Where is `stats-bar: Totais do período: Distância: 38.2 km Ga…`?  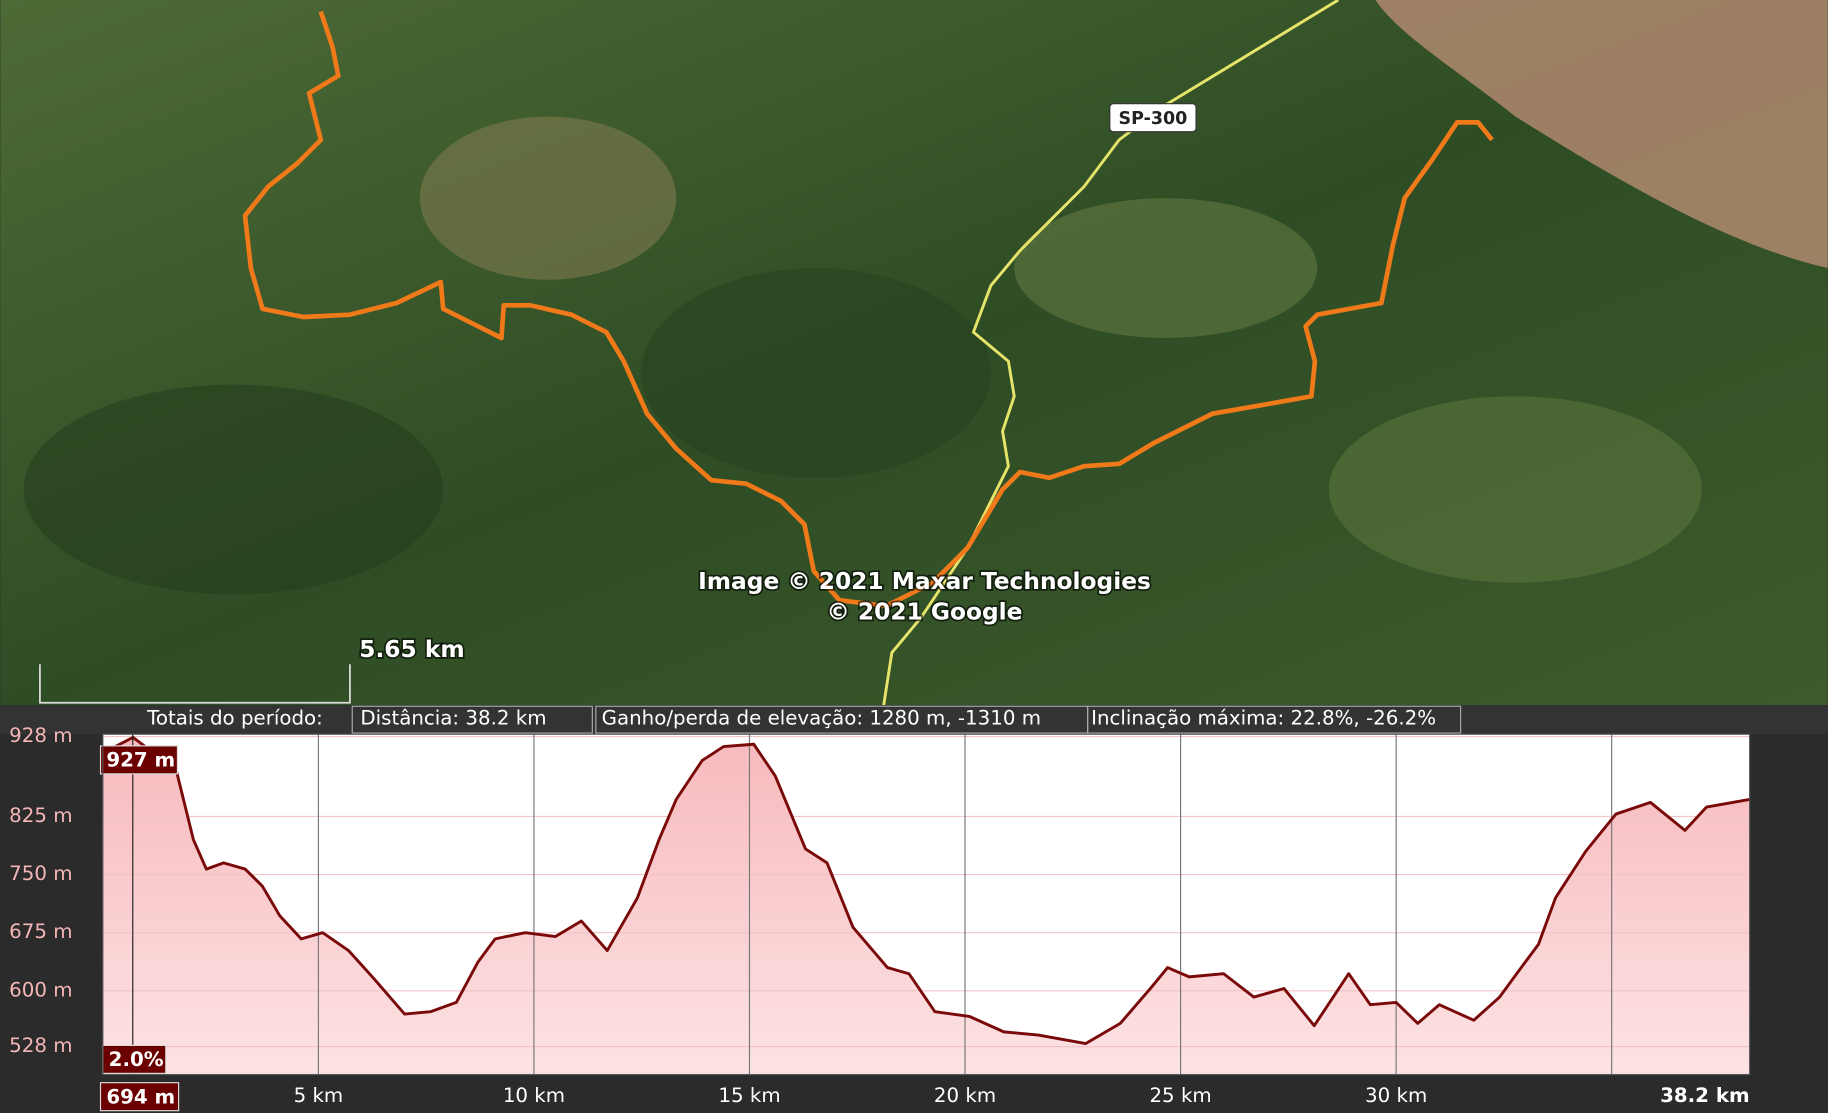
stats-bar: Totais do período: Distância: 38.2 km Ga… is located at coordinates (914, 720).